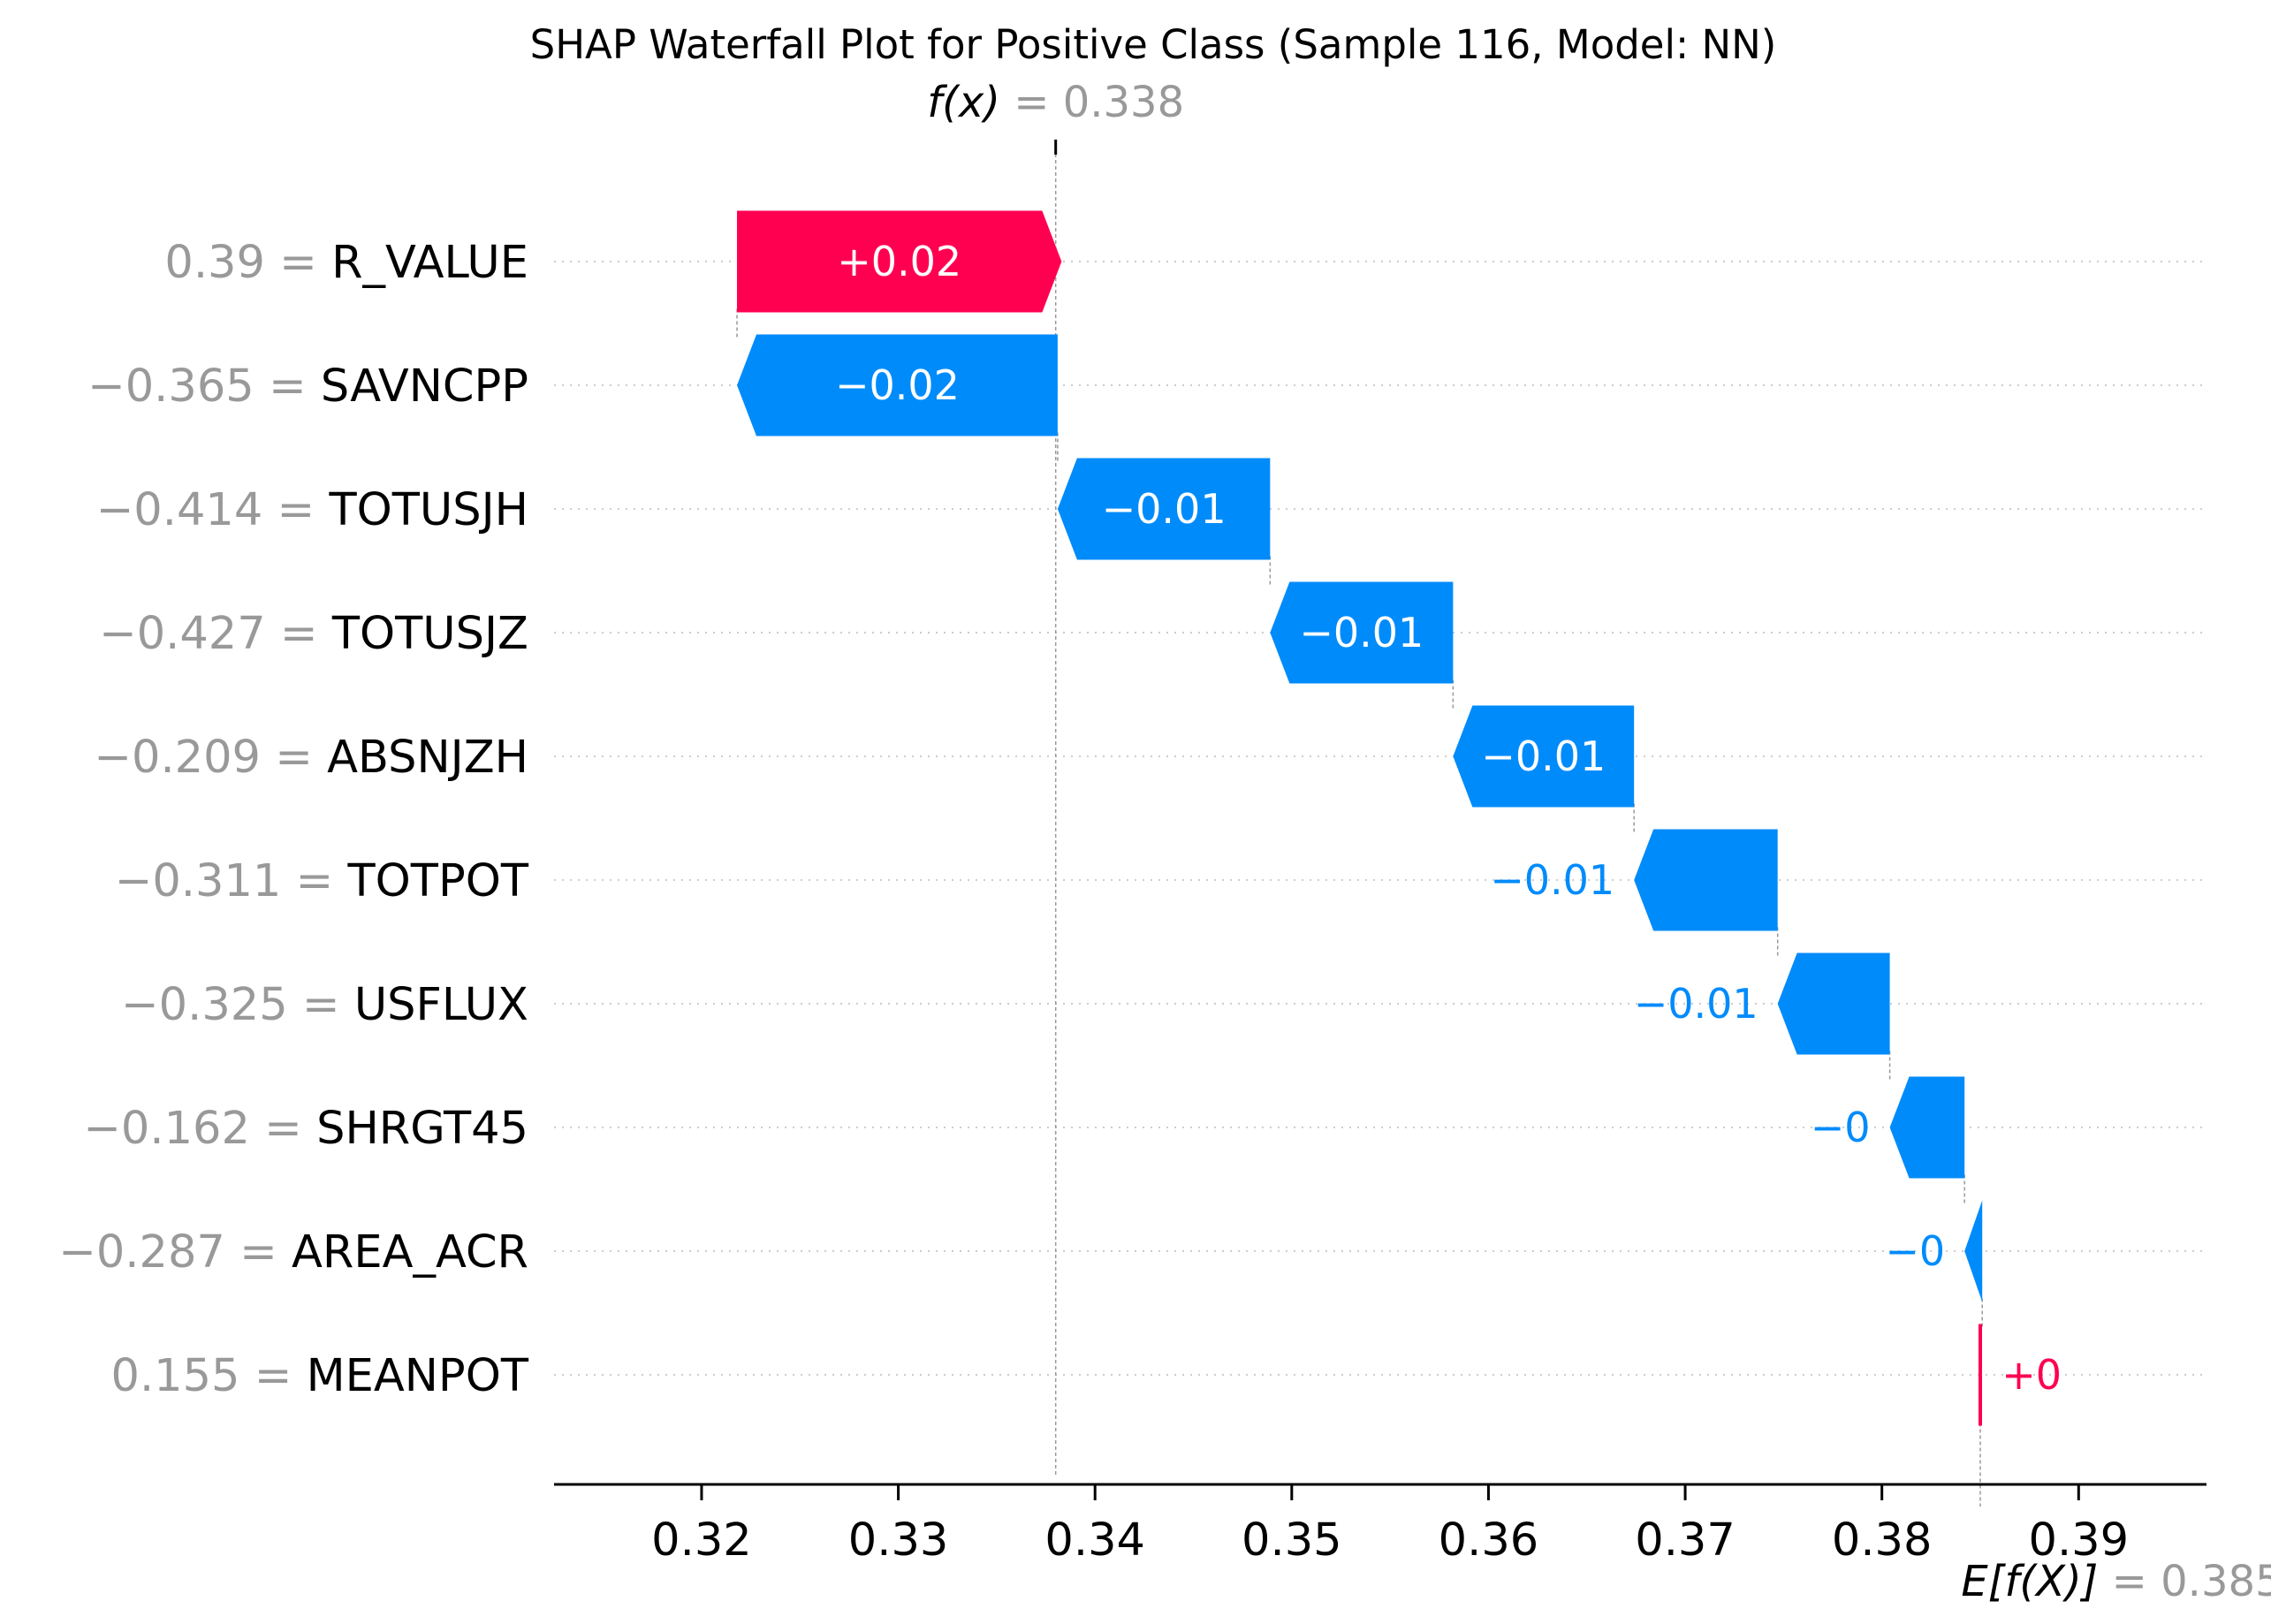 The width and height of the screenshot is (2271, 1624). Describe the element at coordinates (213, 510) in the screenshot. I see `feature-value: −0.414 =` at that location.